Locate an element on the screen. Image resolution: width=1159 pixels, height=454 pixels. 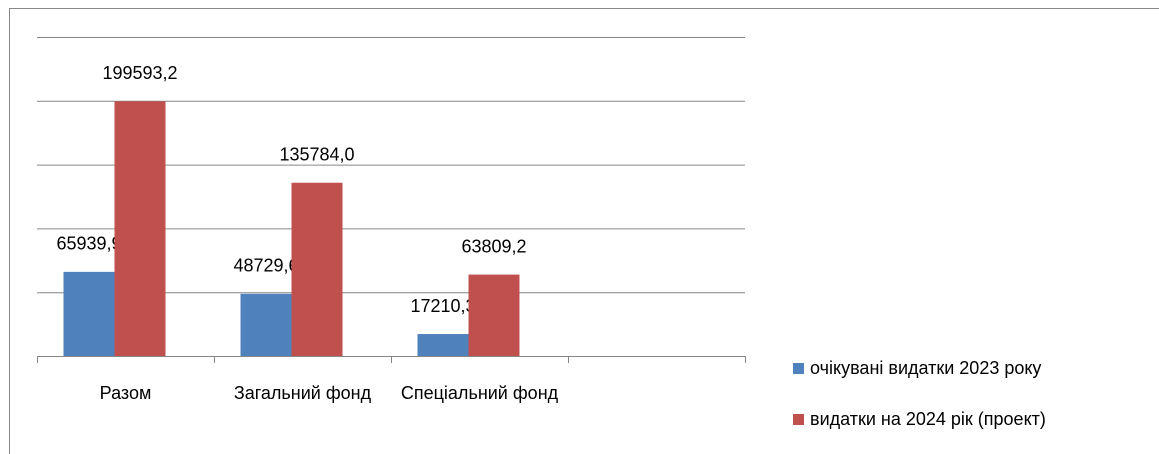
x-tick-label: Загальний фонд is located at coordinates (302, 393).